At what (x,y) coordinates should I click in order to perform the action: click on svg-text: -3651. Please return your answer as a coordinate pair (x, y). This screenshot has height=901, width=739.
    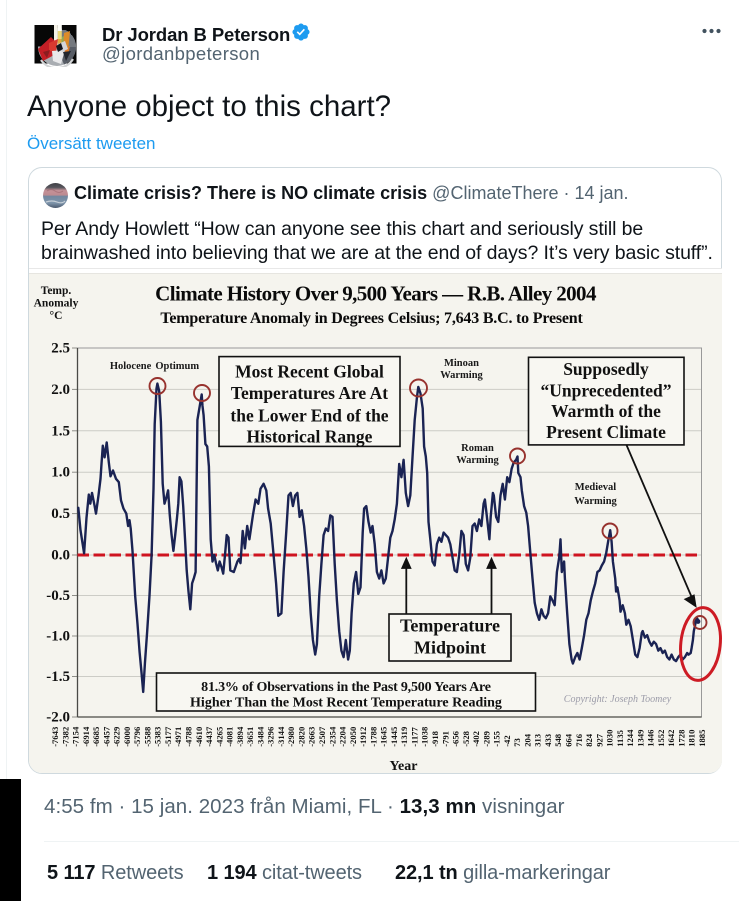
    Looking at the image, I should click on (250, 737).